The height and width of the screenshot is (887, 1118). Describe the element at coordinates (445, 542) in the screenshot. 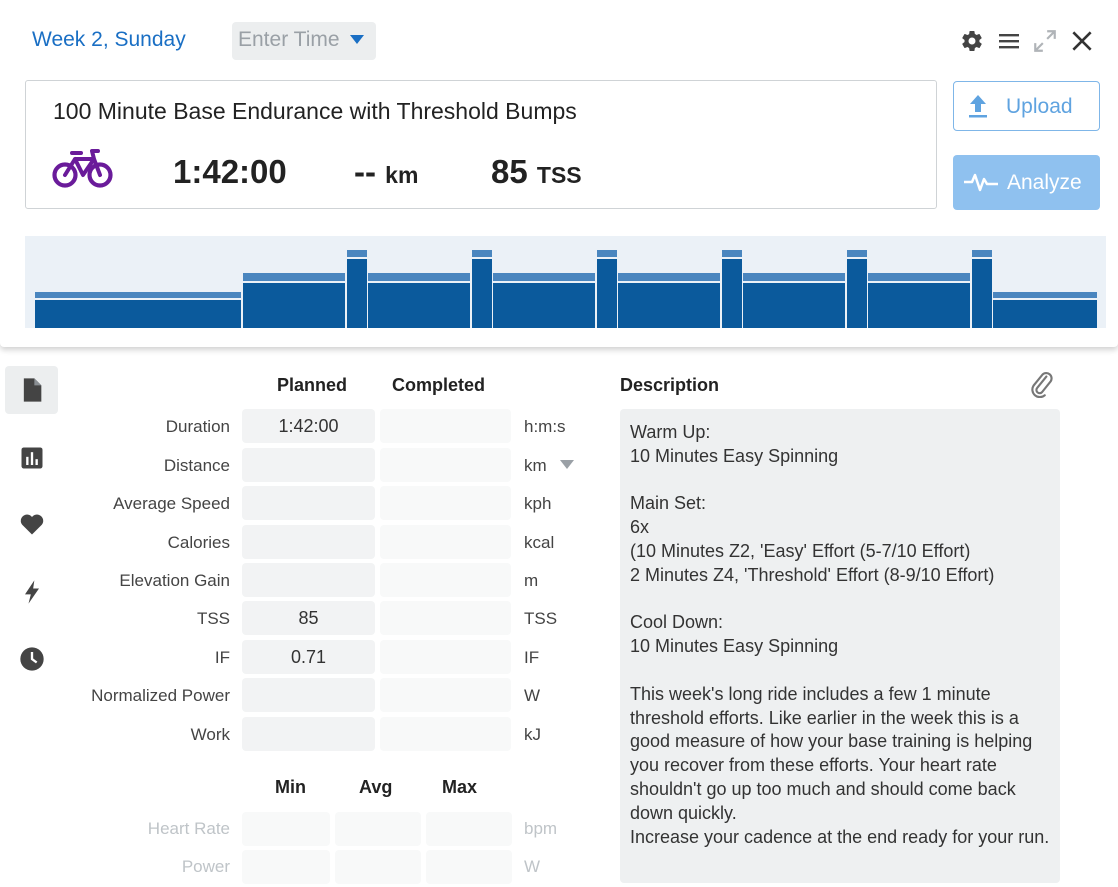

I see `calories-completed-input` at that location.